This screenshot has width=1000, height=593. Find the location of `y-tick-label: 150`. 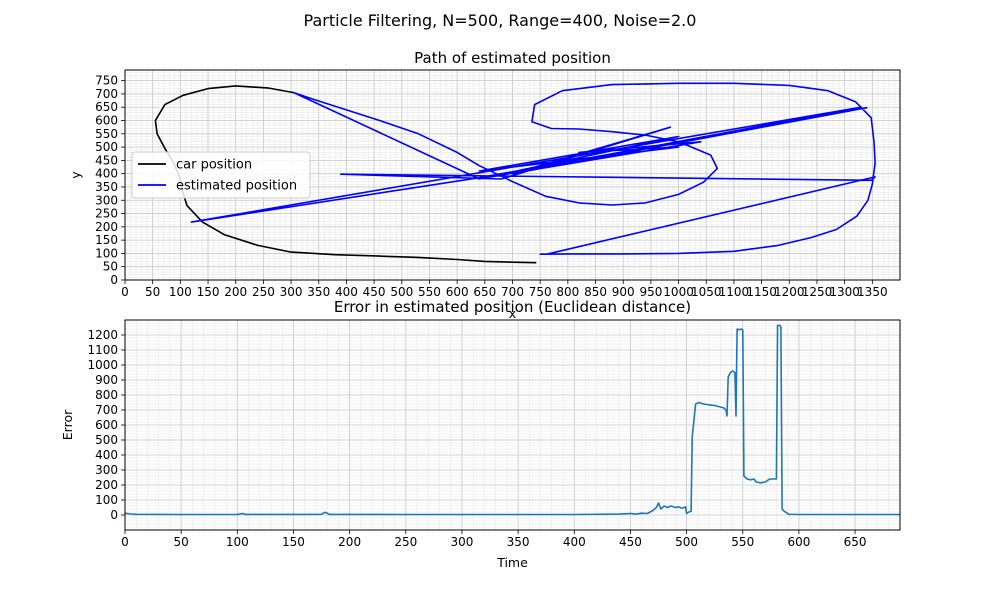

y-tick-label: 150 is located at coordinates (106, 240).